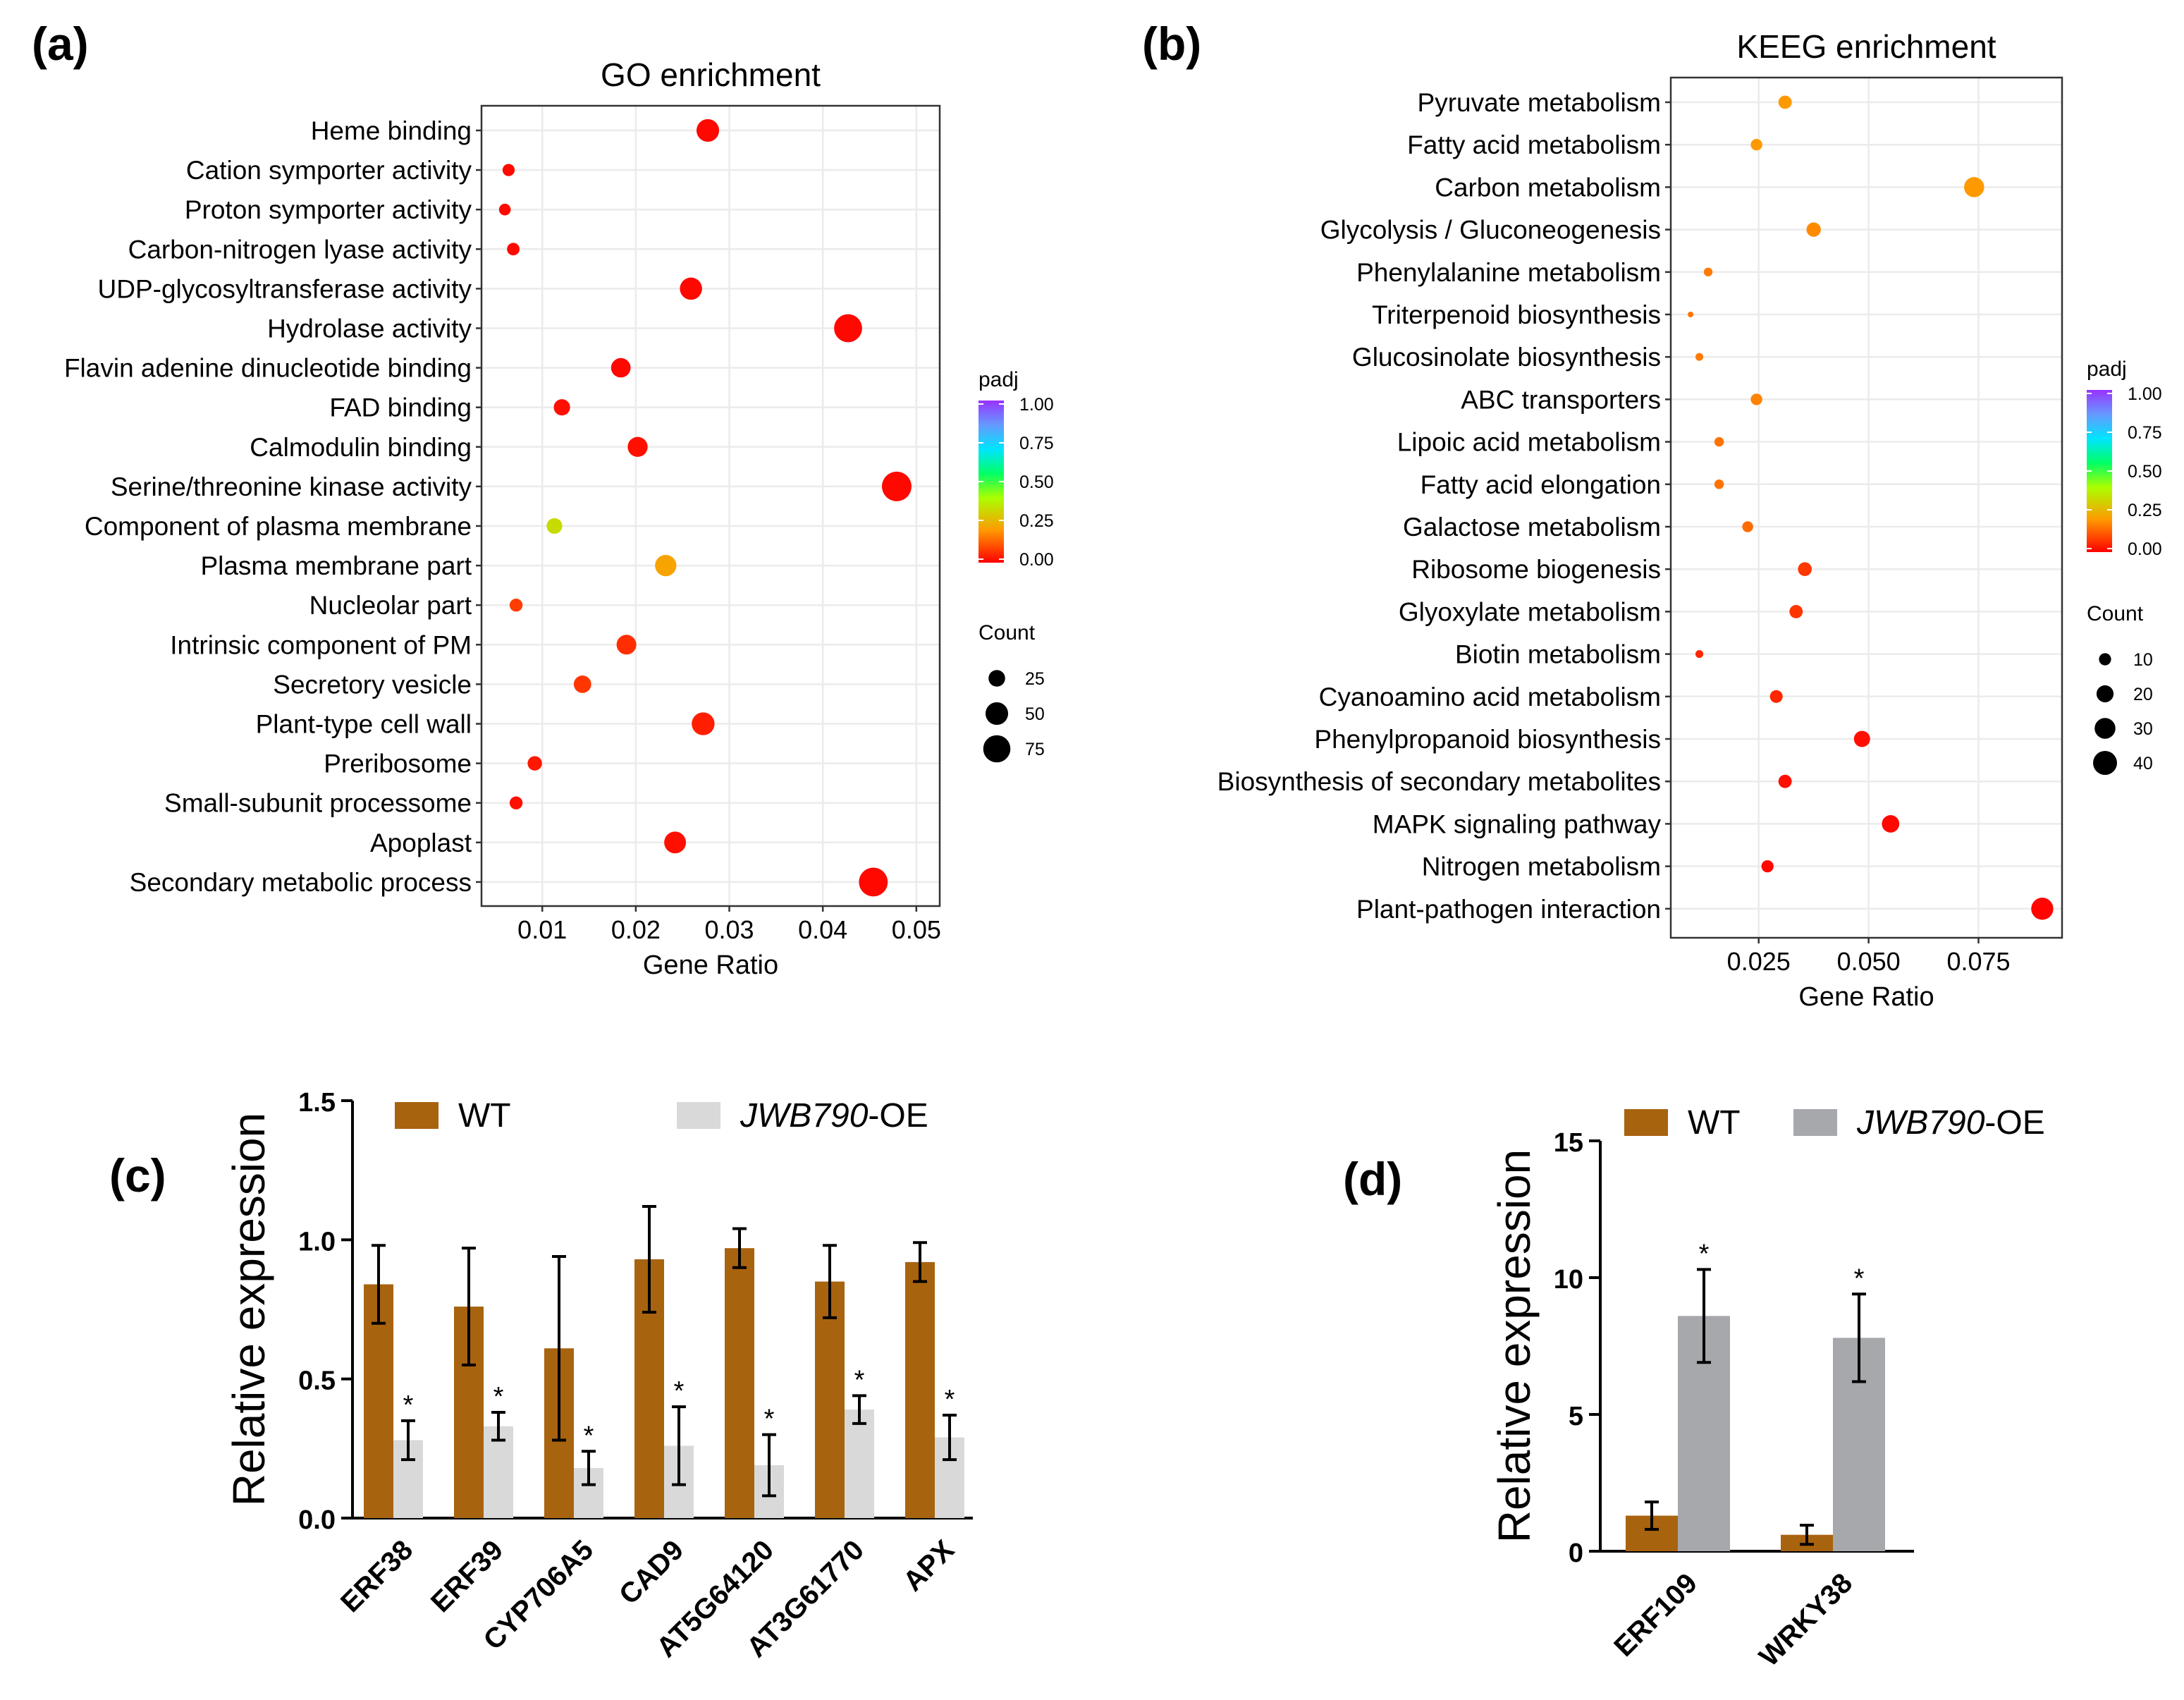 Image resolution: width=2184 pixels, height=1700 pixels. What do you see at coordinates (542, 929) in the screenshot?
I see `x-tick-label: 0.01` at bounding box center [542, 929].